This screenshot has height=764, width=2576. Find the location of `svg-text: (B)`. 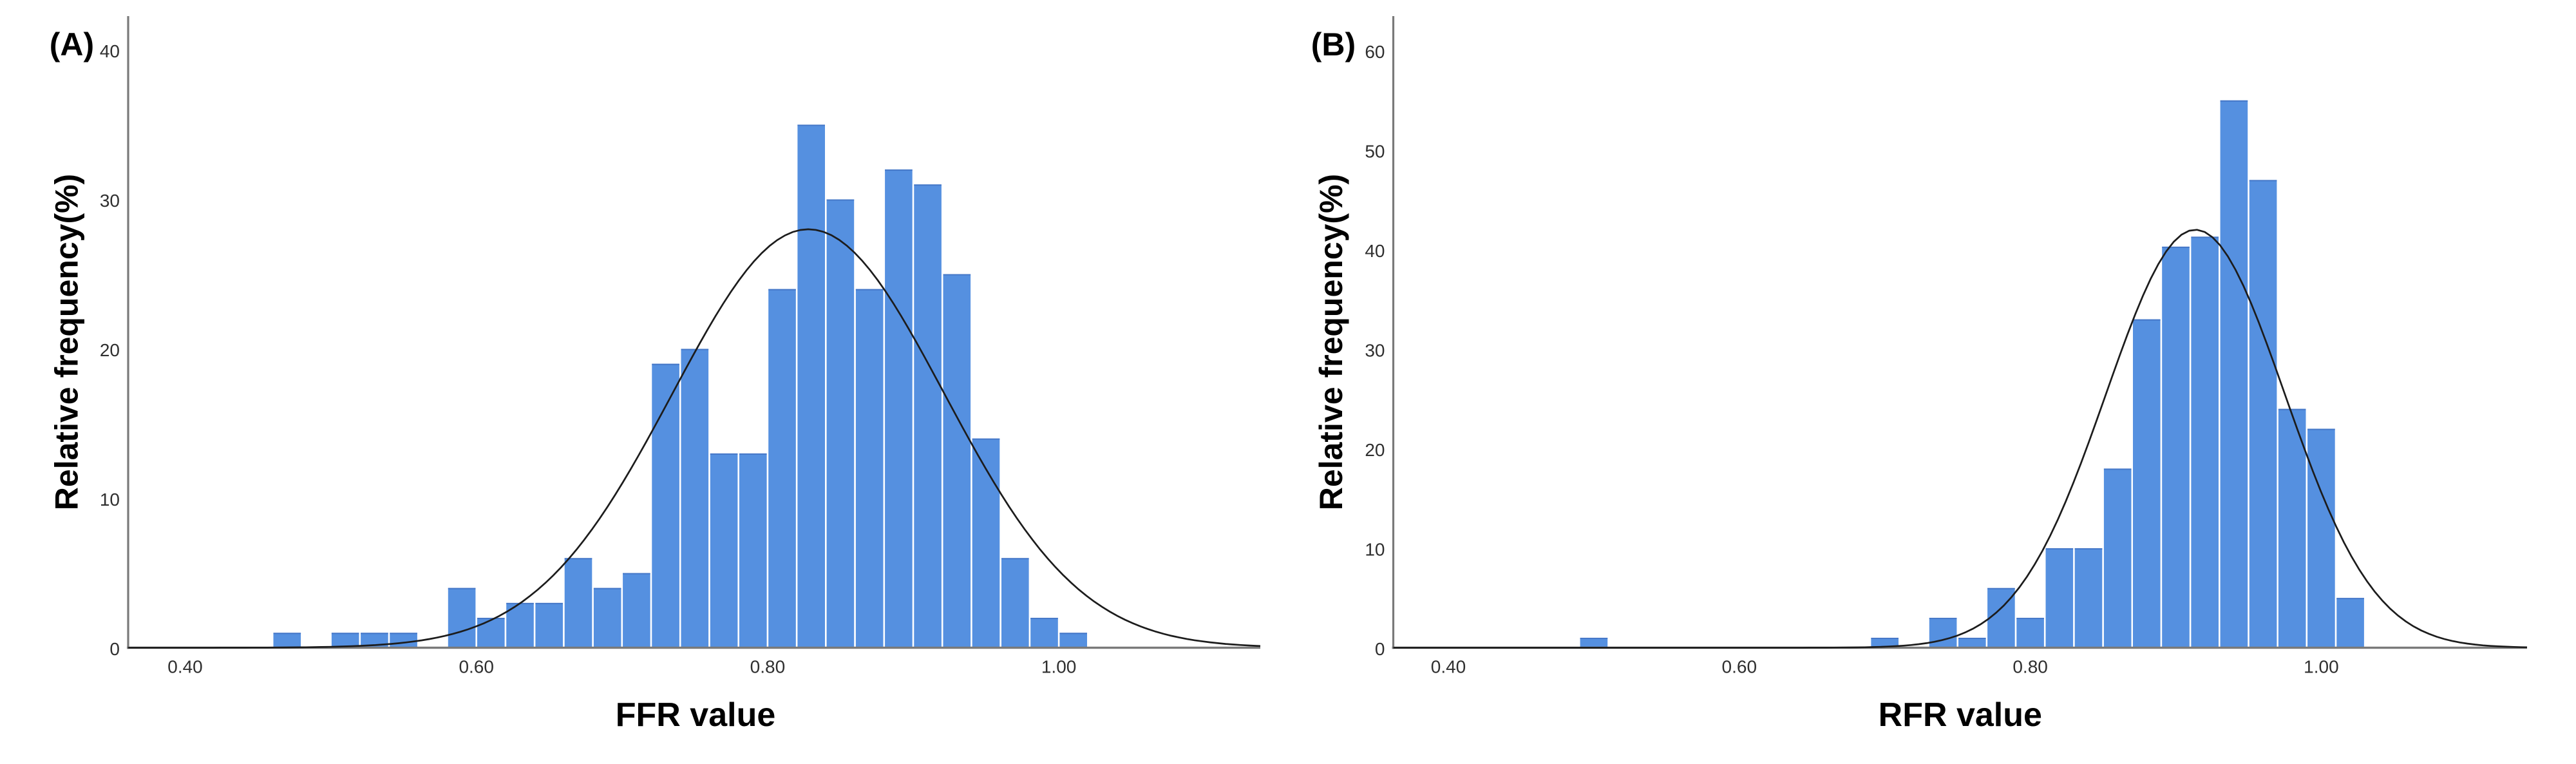

svg-text: (B) is located at coordinates (1333, 44).